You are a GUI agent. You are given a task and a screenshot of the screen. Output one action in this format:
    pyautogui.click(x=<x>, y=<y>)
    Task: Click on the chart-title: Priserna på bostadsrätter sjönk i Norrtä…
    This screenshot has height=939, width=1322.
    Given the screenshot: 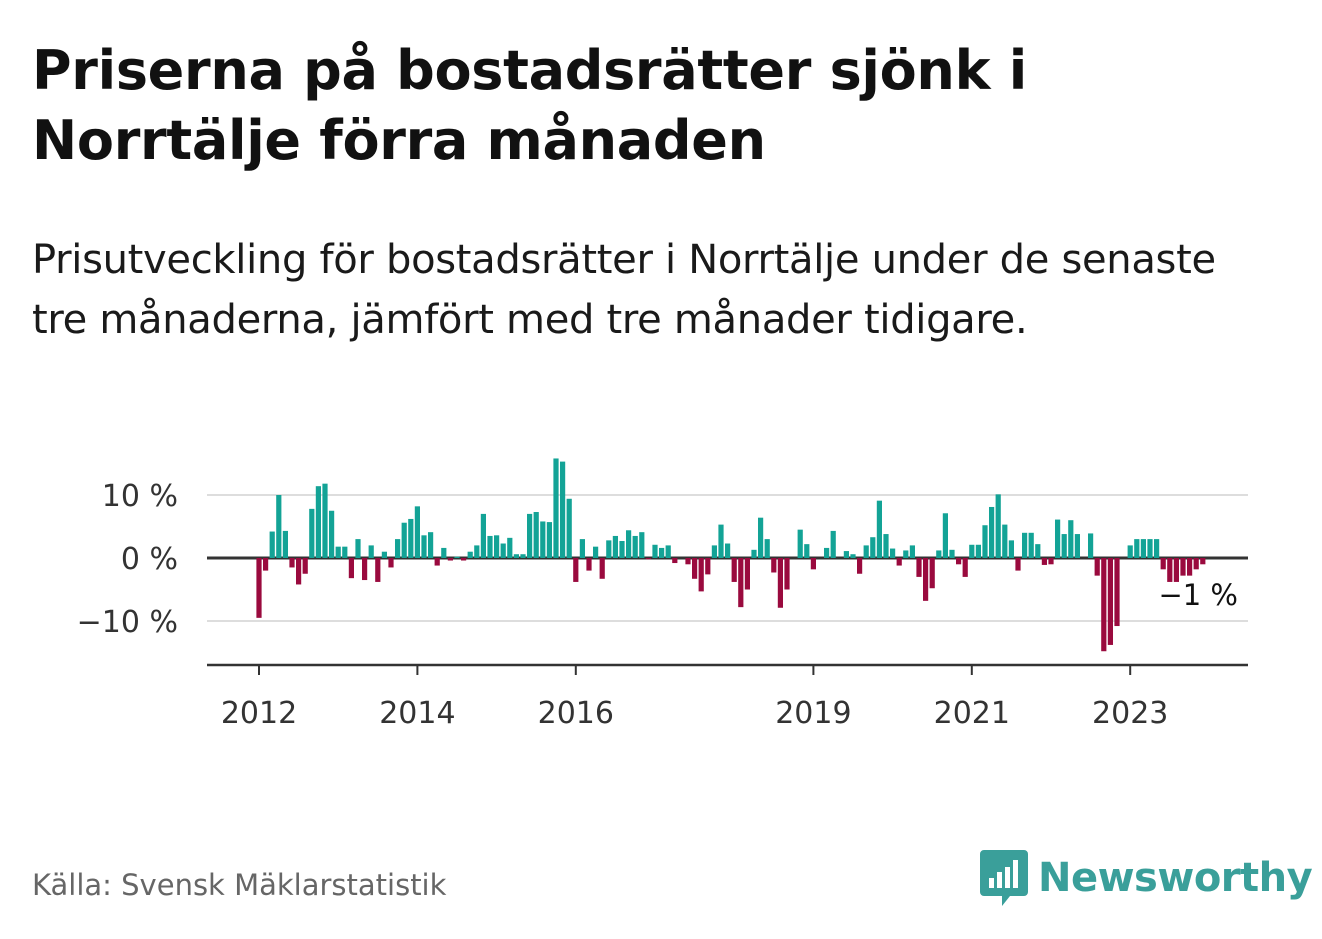 What is the action you would take?
    pyautogui.click(x=529, y=105)
    